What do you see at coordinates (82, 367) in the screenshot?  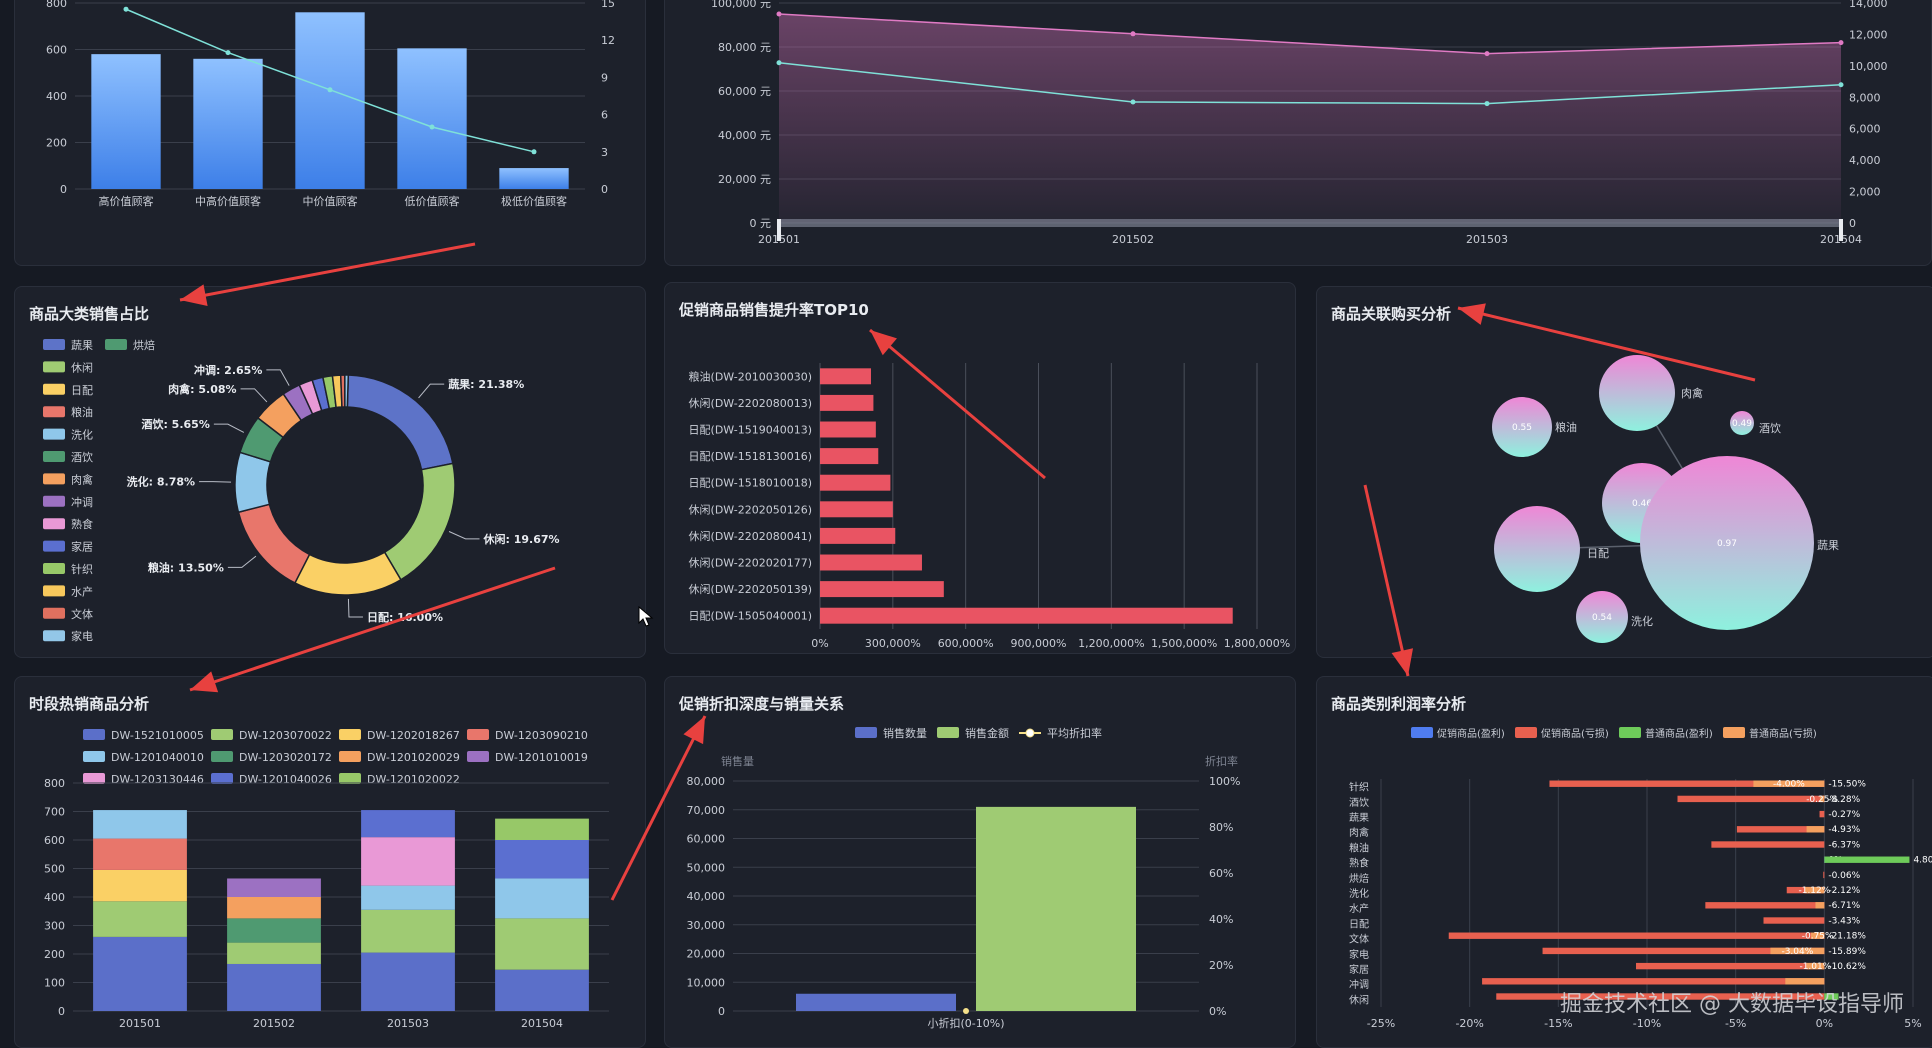 I see `legend-label: 休闲` at bounding box center [82, 367].